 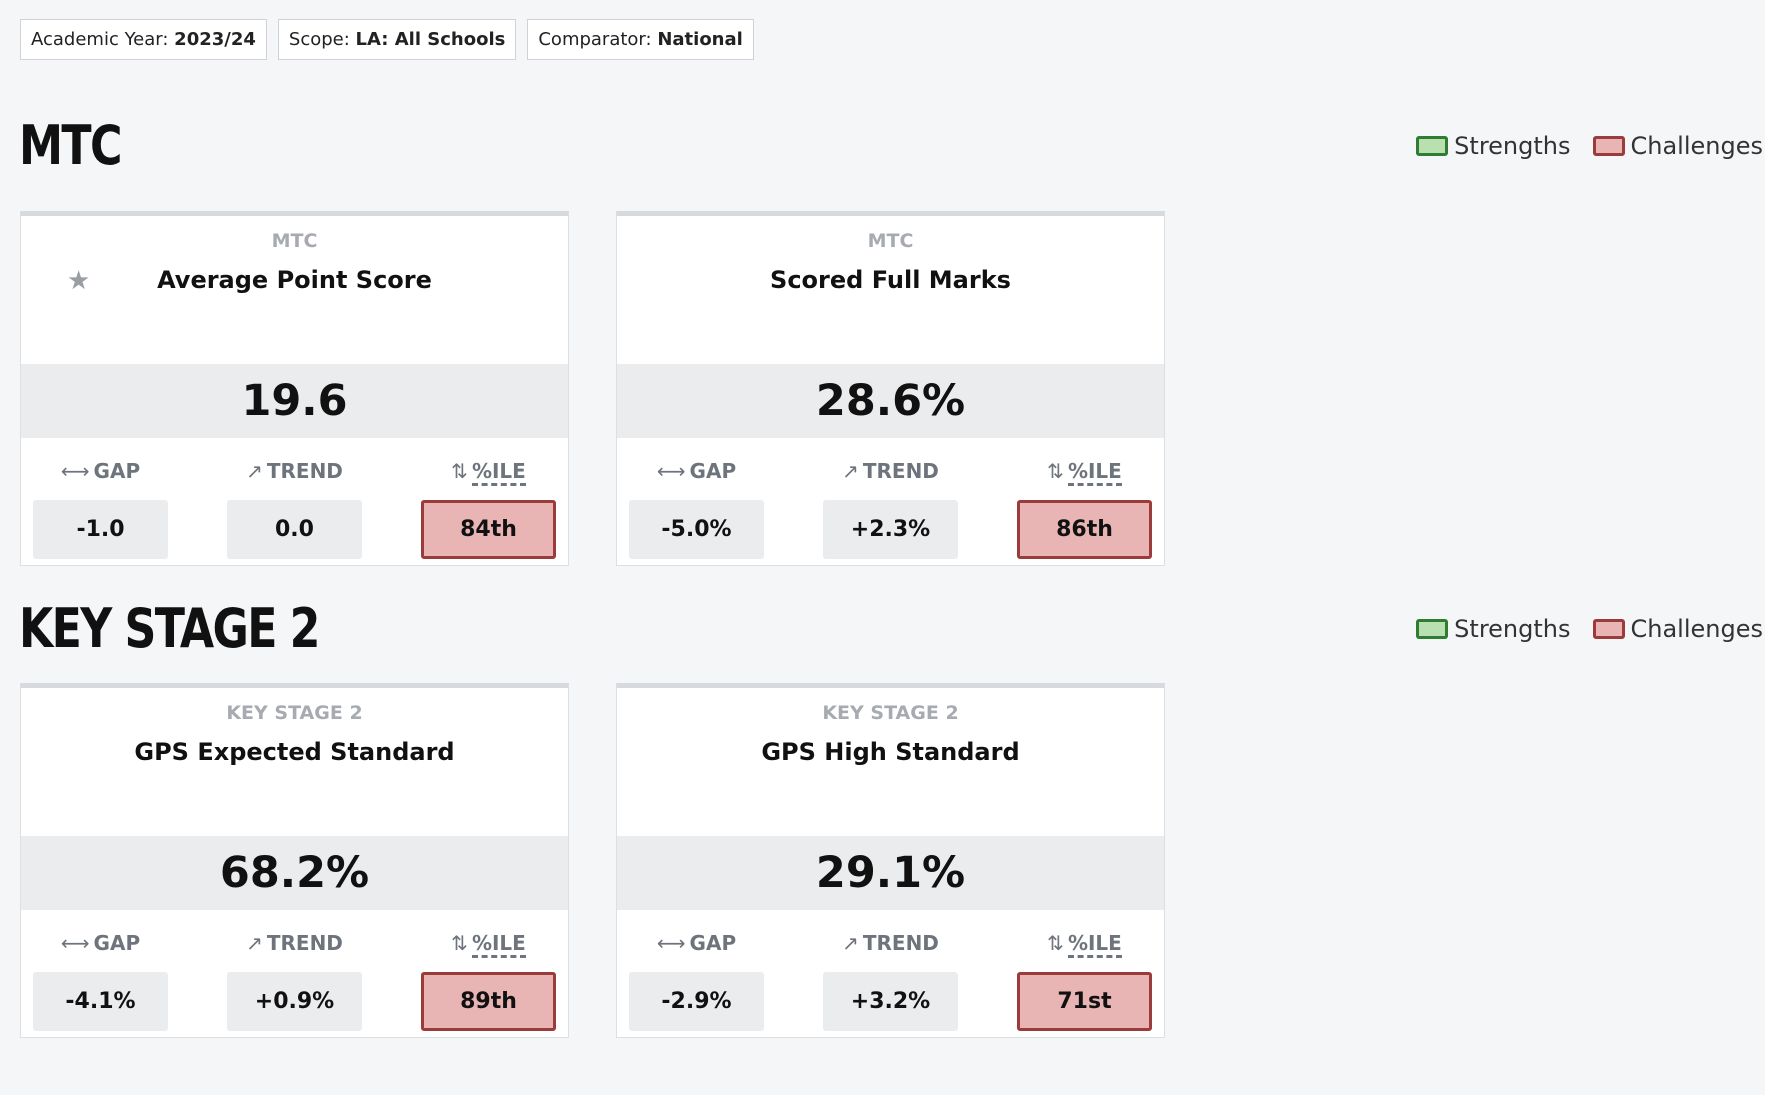 I want to click on metrics: ⟷ GAP -1.0 ↗ TREND 0.0 ⇅ %ILE 84th, so click(x=294, y=507).